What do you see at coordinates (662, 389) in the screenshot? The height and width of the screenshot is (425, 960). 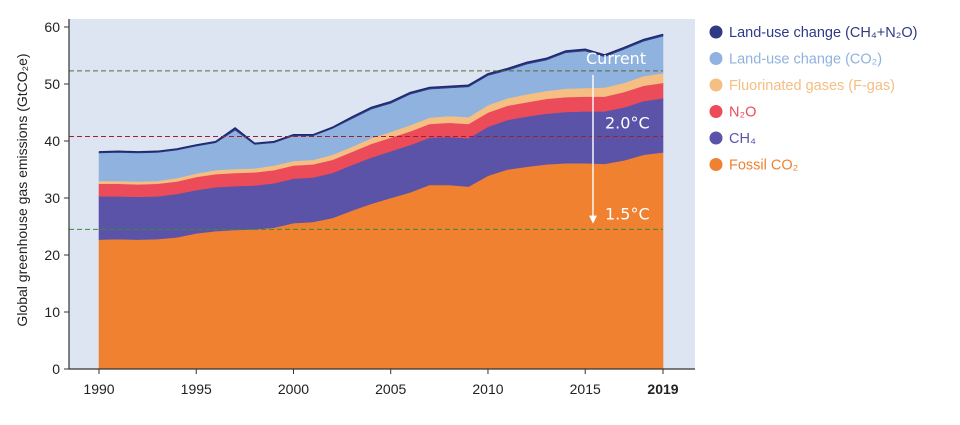 I see `x-tick-label-6: 2019` at bounding box center [662, 389].